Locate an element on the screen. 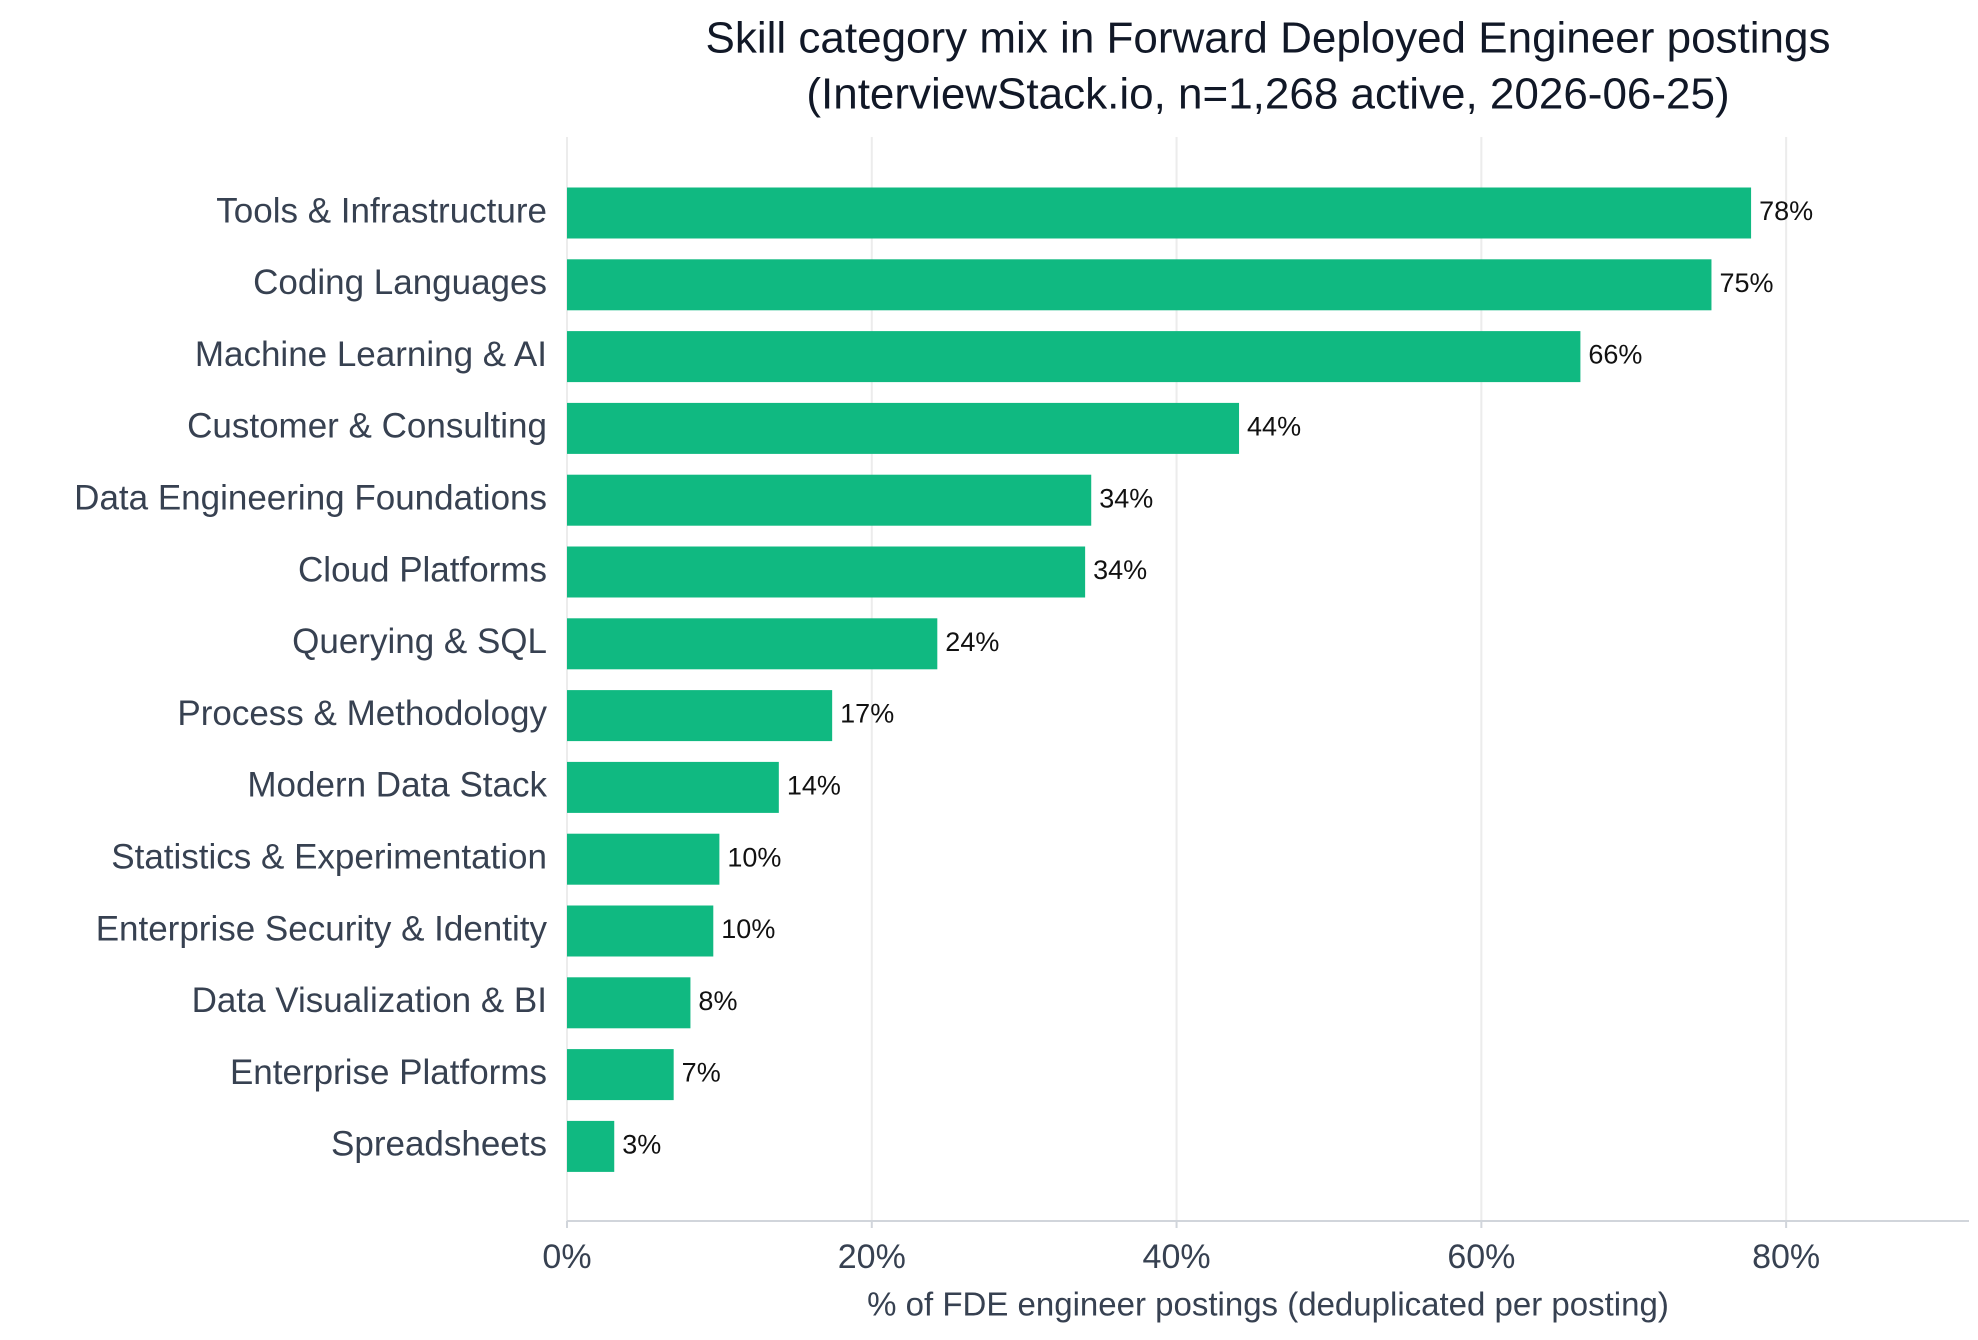 The height and width of the screenshot is (1340, 1978). y-tick-label: Spreadsheets is located at coordinates (439, 1144).